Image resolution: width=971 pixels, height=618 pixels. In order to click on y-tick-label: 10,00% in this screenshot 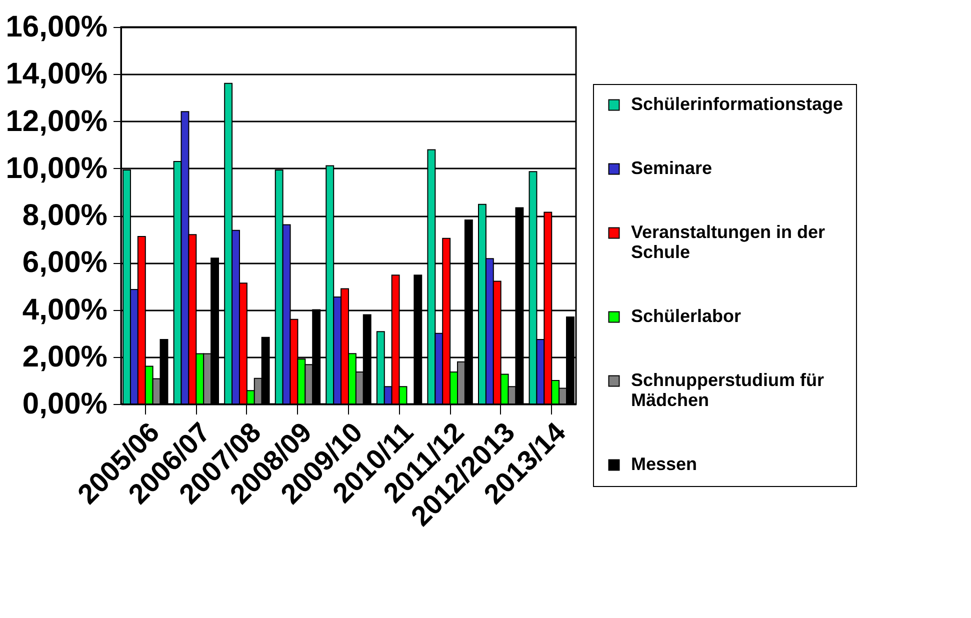, I will do `click(57, 168)`.